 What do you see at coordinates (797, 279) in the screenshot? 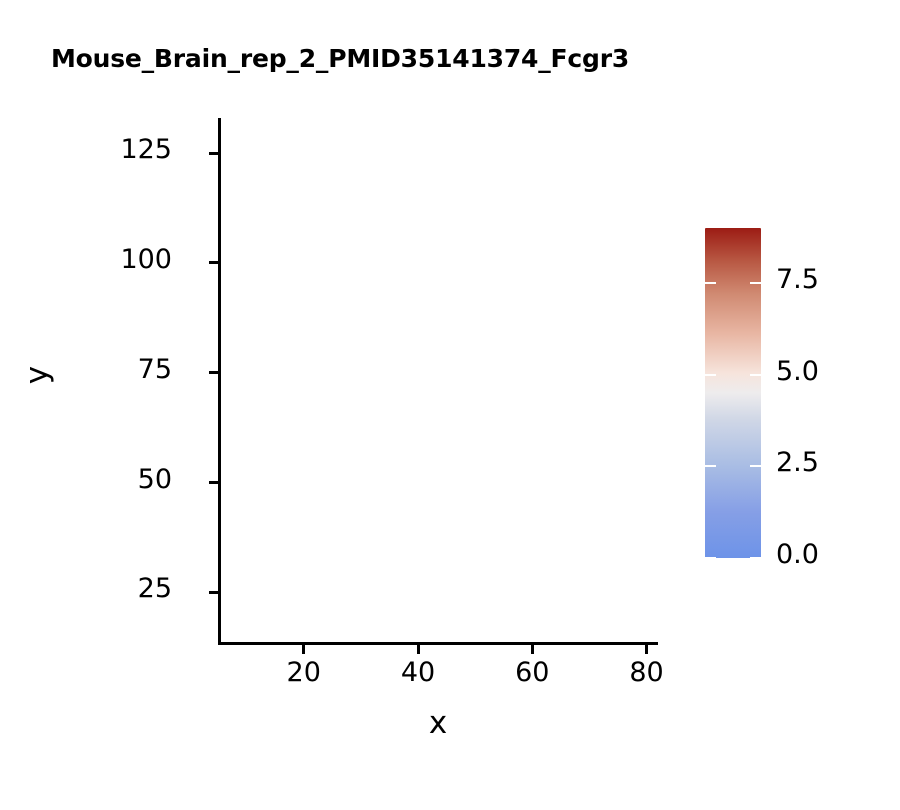
I see `colorbar-tick-label: 7.5` at bounding box center [797, 279].